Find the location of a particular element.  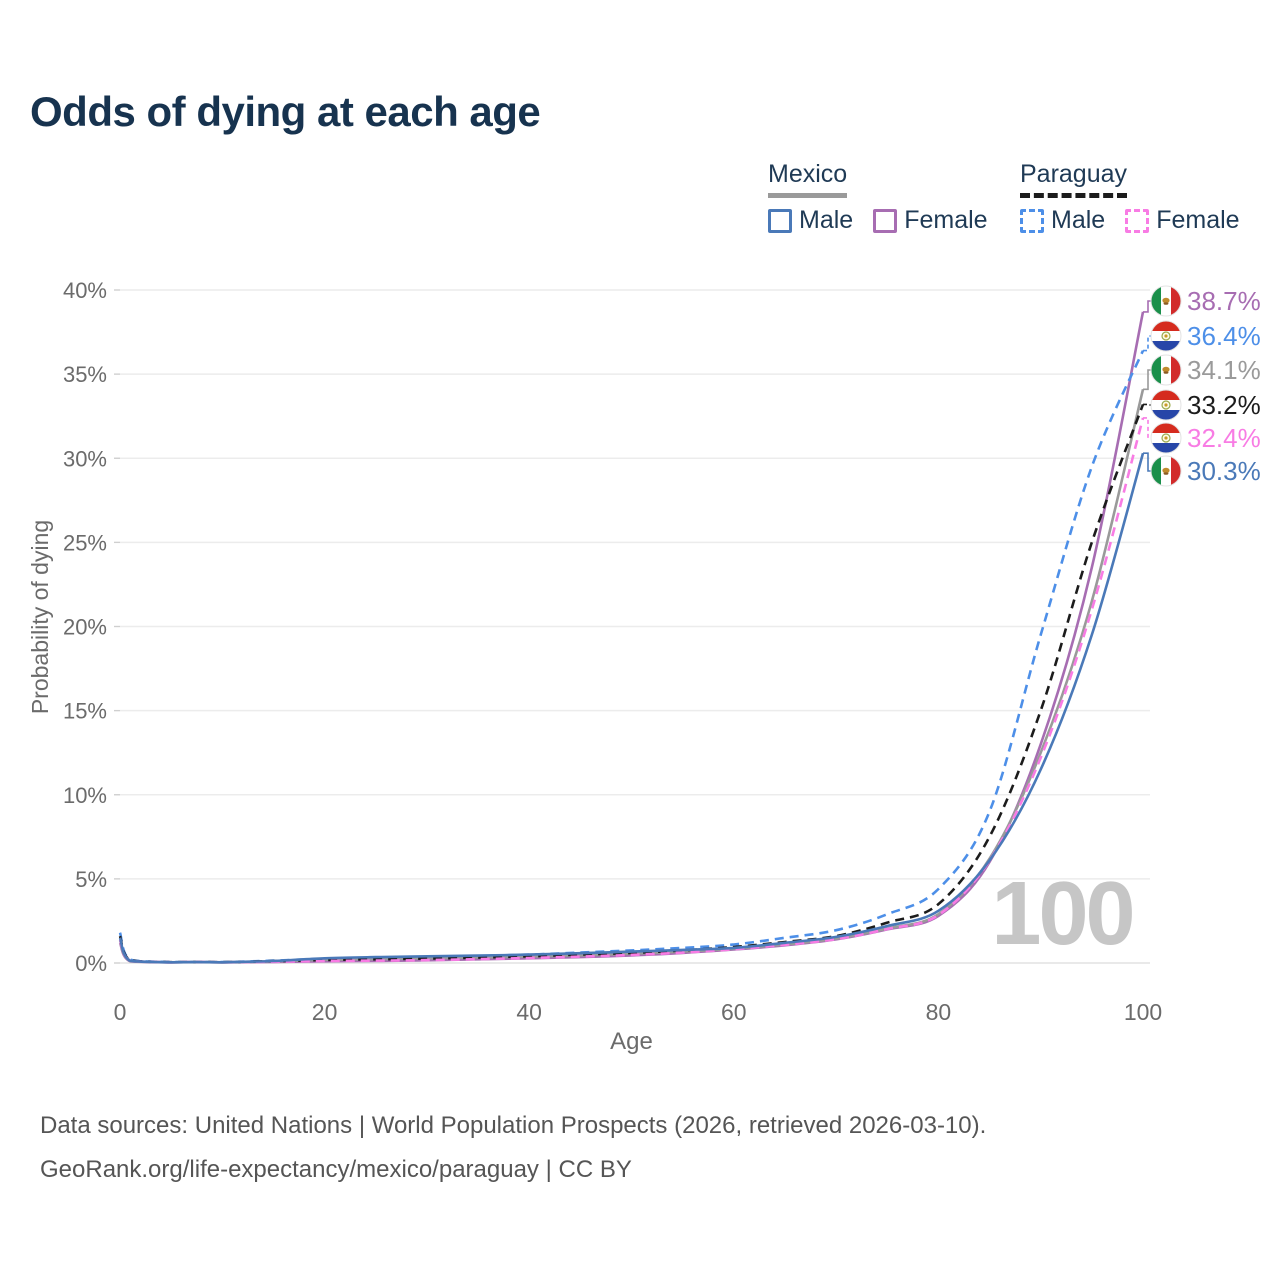

legend-item-paraguay-female: Female is located at coordinates (1182, 220).